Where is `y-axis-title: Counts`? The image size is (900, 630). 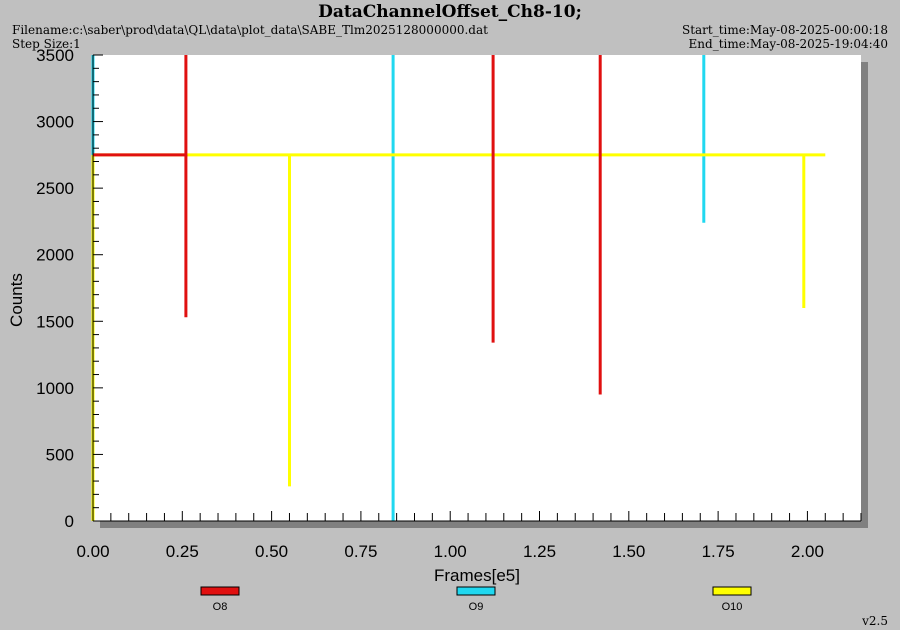
y-axis-title: Counts is located at coordinates (16, 300).